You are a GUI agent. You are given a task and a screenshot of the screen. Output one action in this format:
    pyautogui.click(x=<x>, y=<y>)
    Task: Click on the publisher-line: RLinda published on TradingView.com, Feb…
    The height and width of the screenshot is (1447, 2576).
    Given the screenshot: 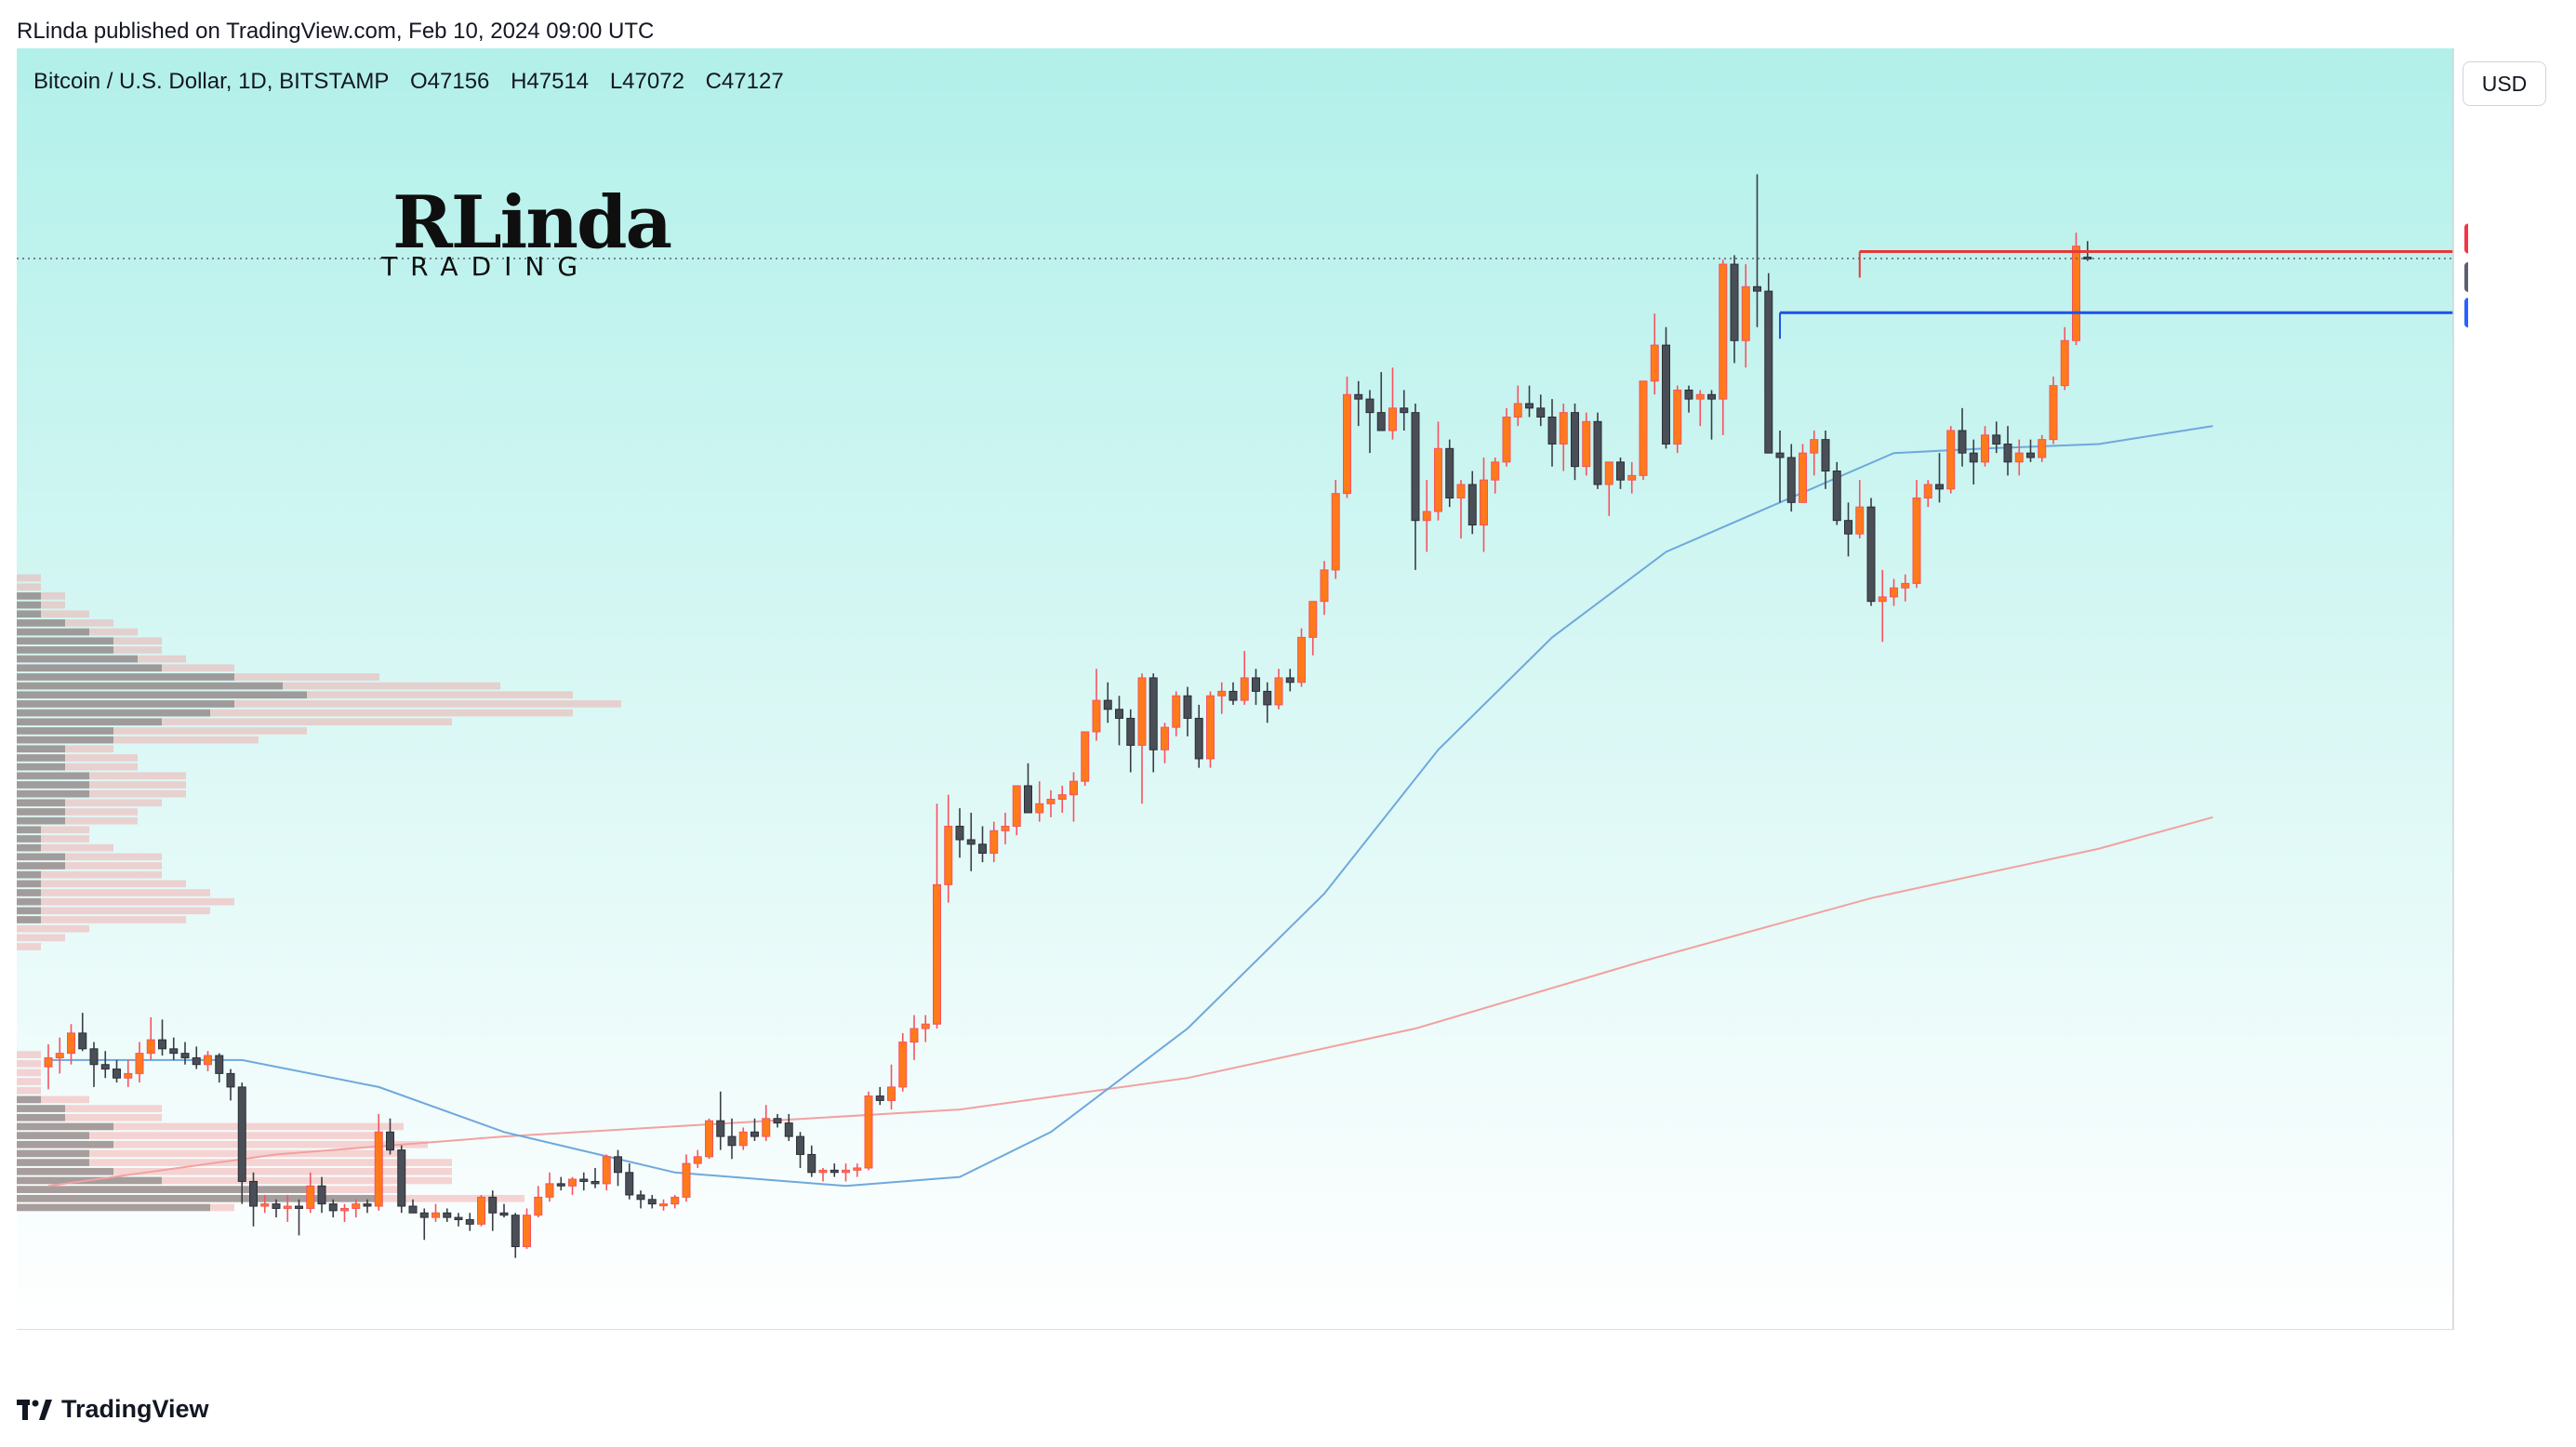 What is the action you would take?
    pyautogui.click(x=336, y=32)
    